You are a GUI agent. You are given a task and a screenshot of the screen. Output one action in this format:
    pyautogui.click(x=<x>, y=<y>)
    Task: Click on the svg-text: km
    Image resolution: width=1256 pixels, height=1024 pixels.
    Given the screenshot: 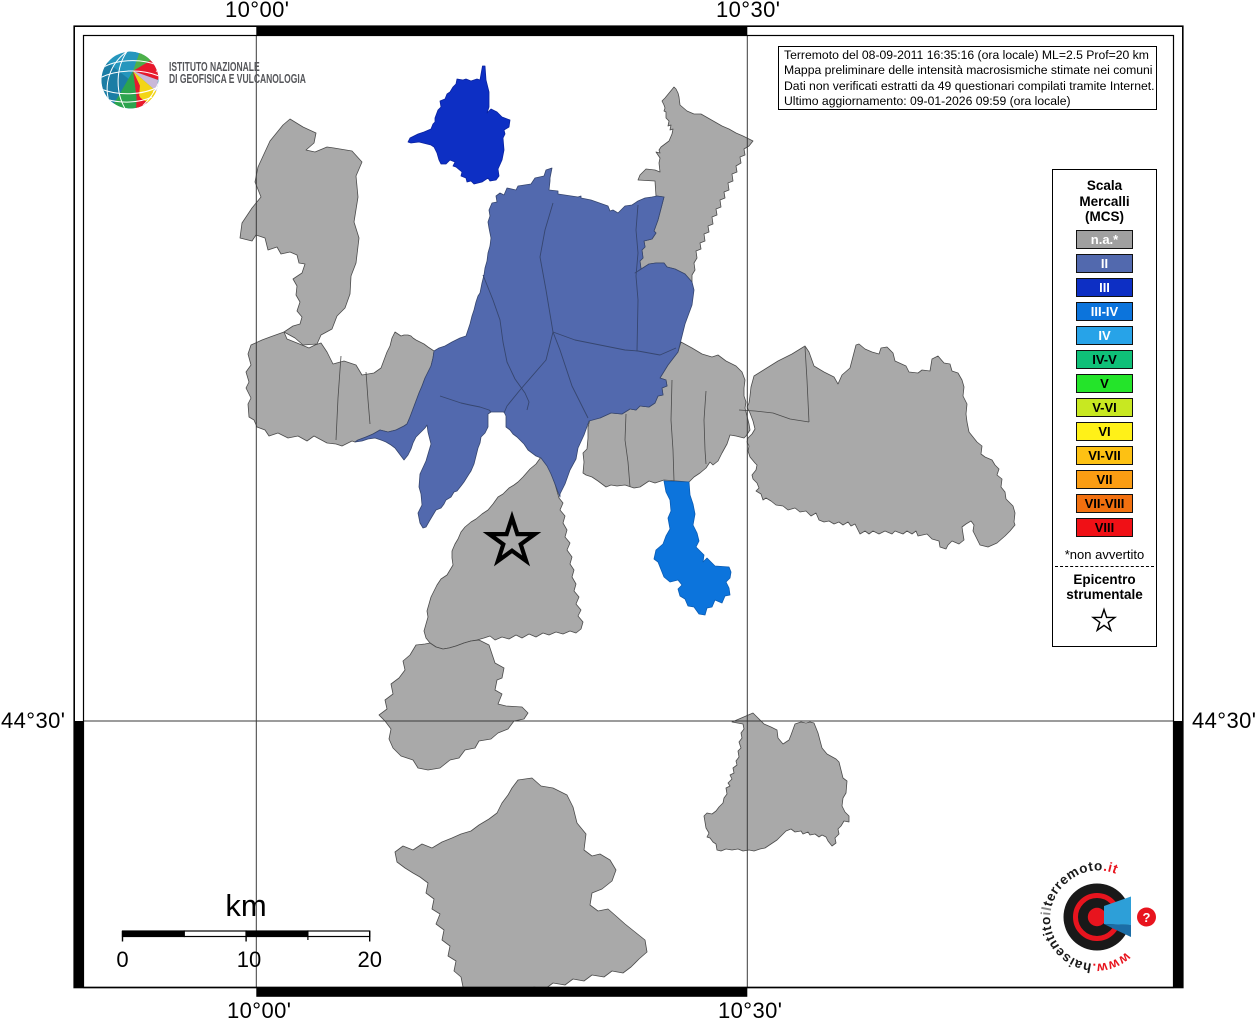 What is the action you would take?
    pyautogui.click(x=245, y=905)
    